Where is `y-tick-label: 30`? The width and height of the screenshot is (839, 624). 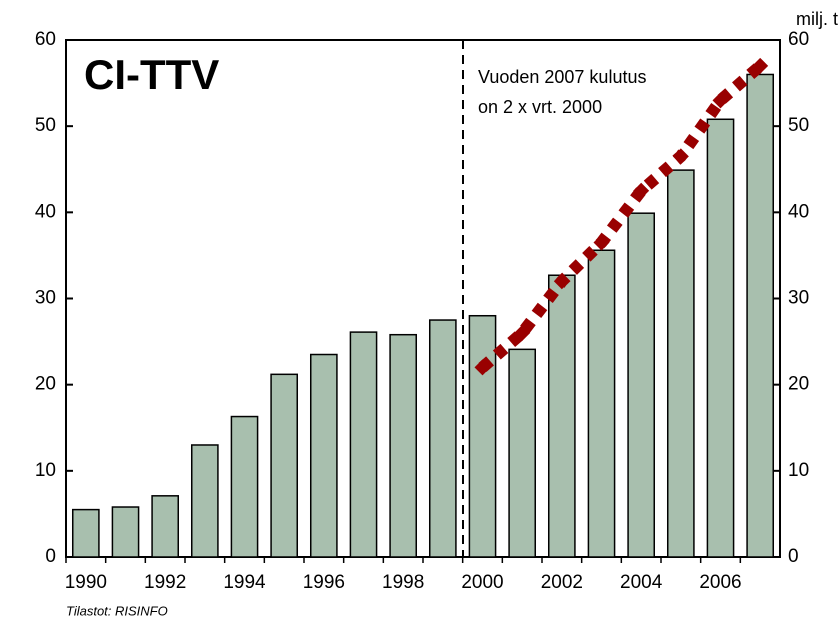 y-tick-label: 30 is located at coordinates (45, 298).